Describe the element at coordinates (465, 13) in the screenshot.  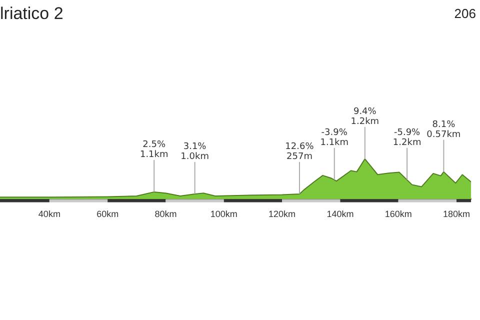
I see `chart-subtitle: 206` at that location.